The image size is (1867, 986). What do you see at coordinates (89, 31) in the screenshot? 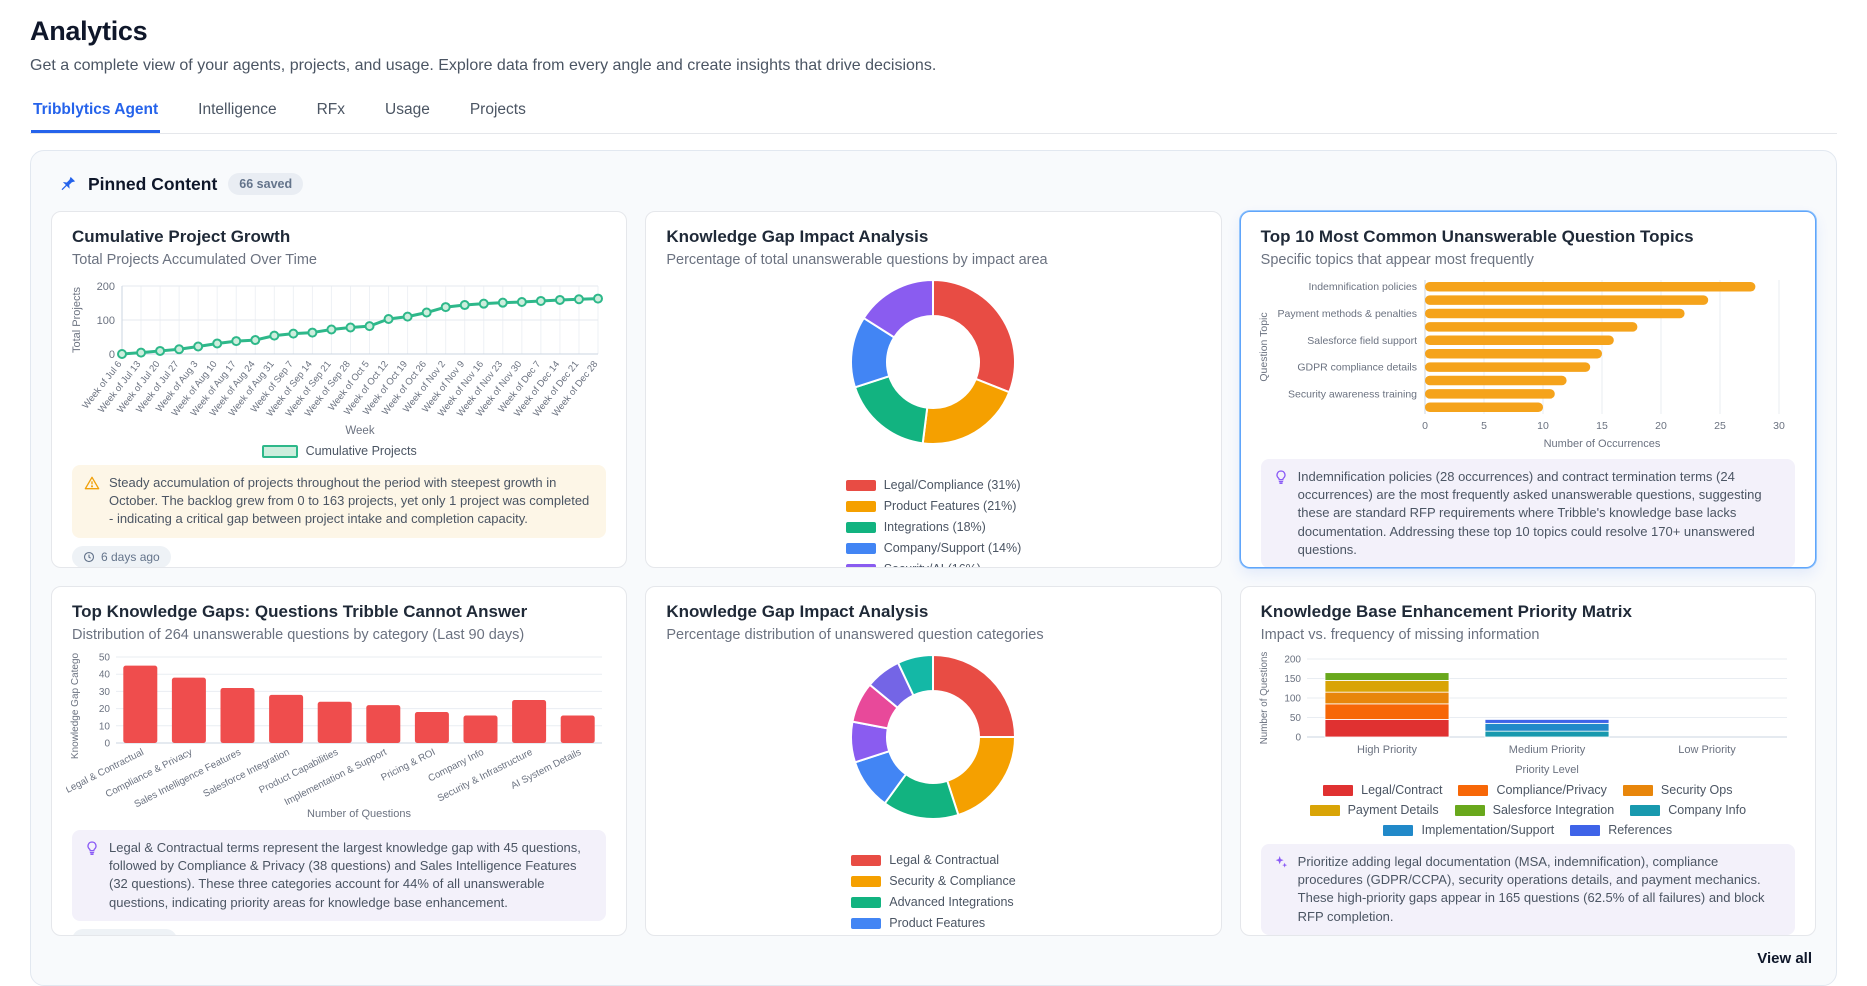
I see `page-title: Analytics` at bounding box center [89, 31].